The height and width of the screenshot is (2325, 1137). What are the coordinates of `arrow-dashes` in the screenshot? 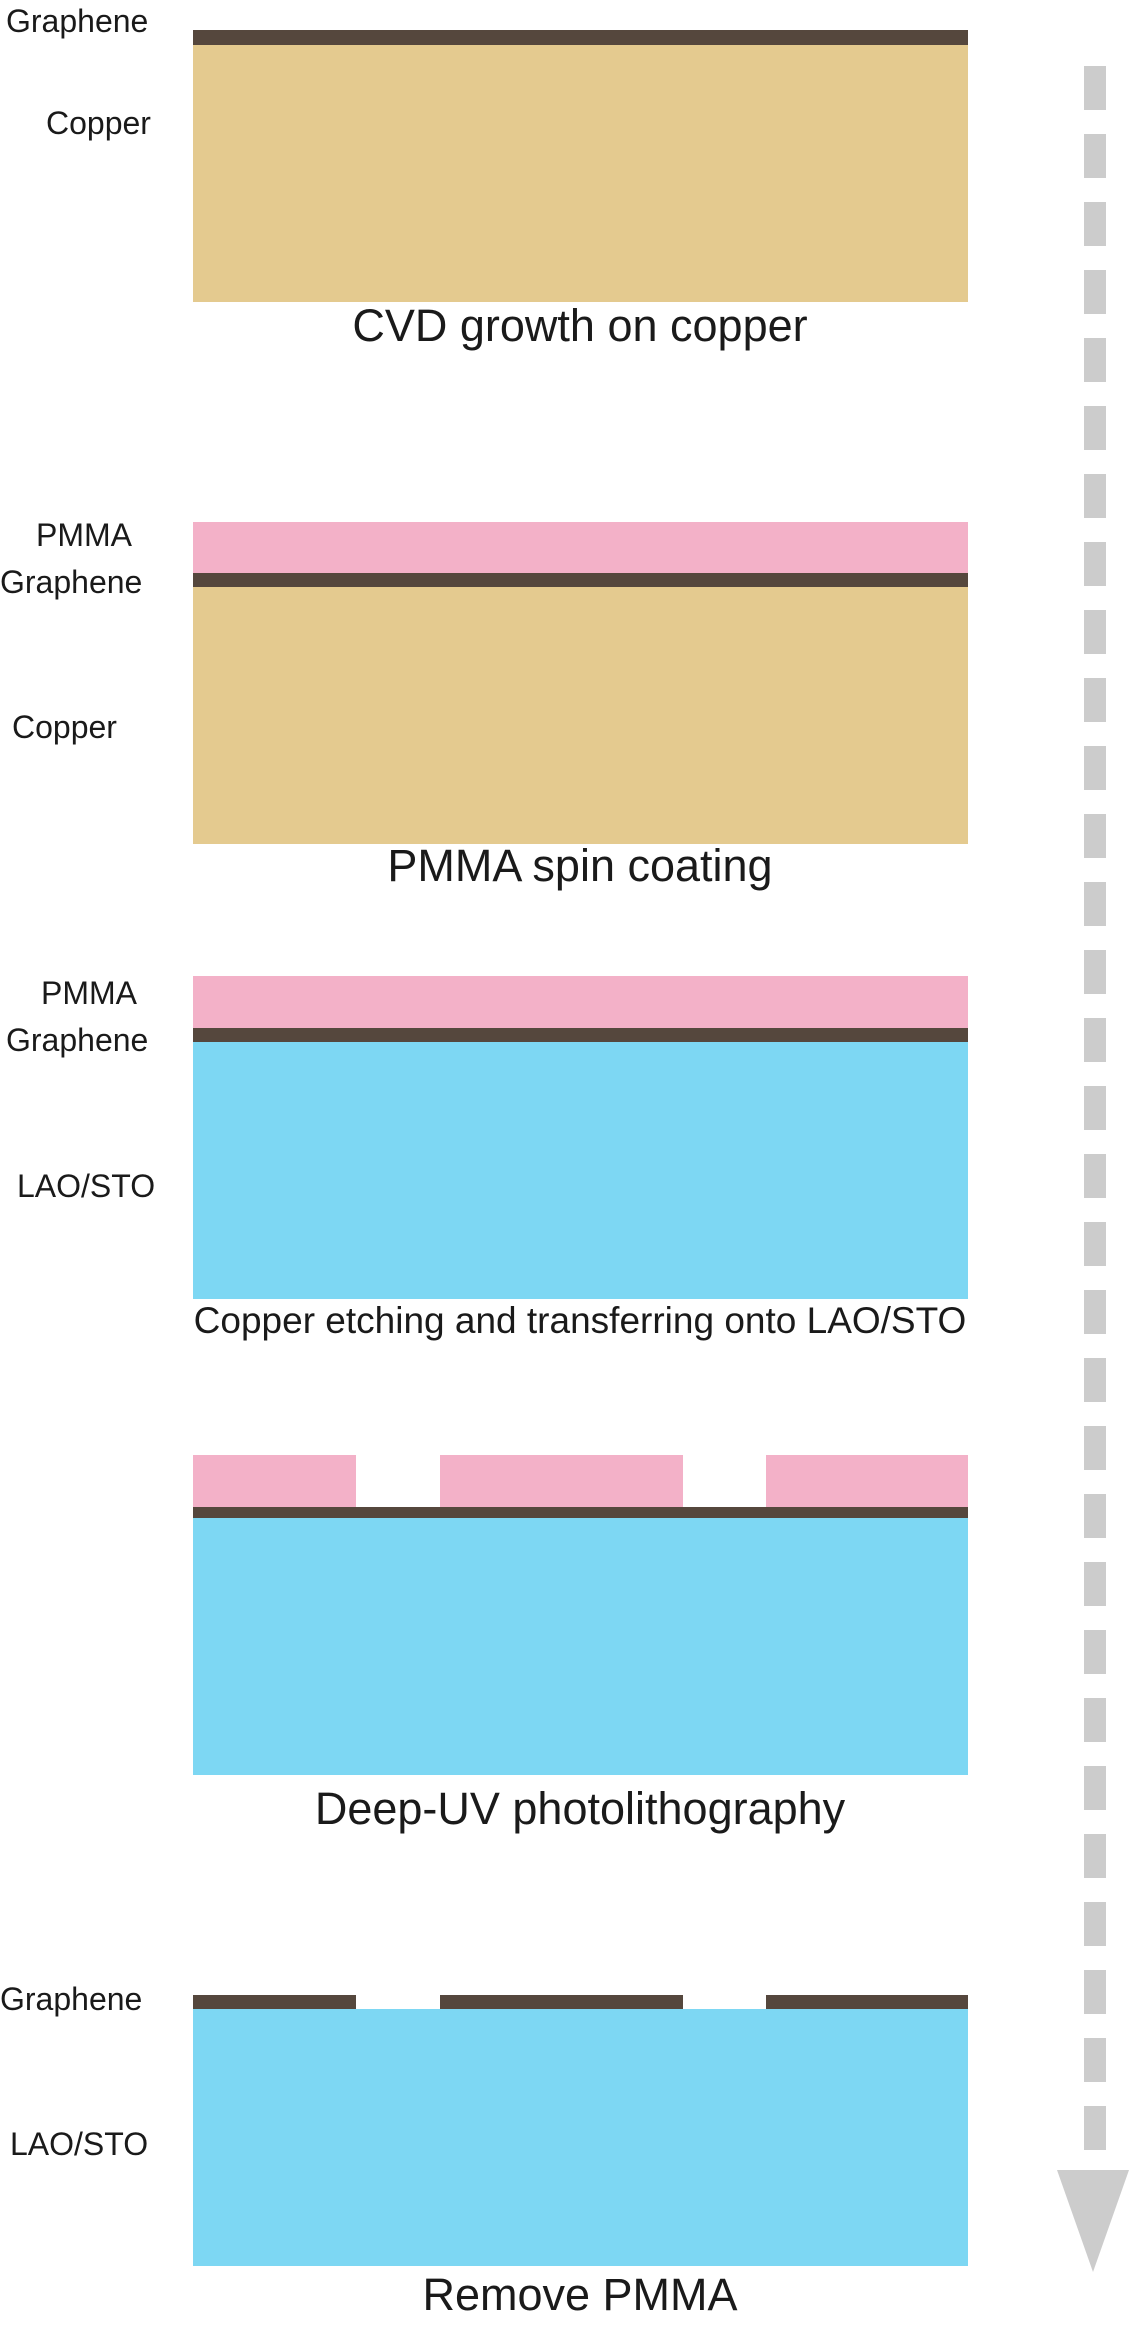 It's located at (1095, 1108).